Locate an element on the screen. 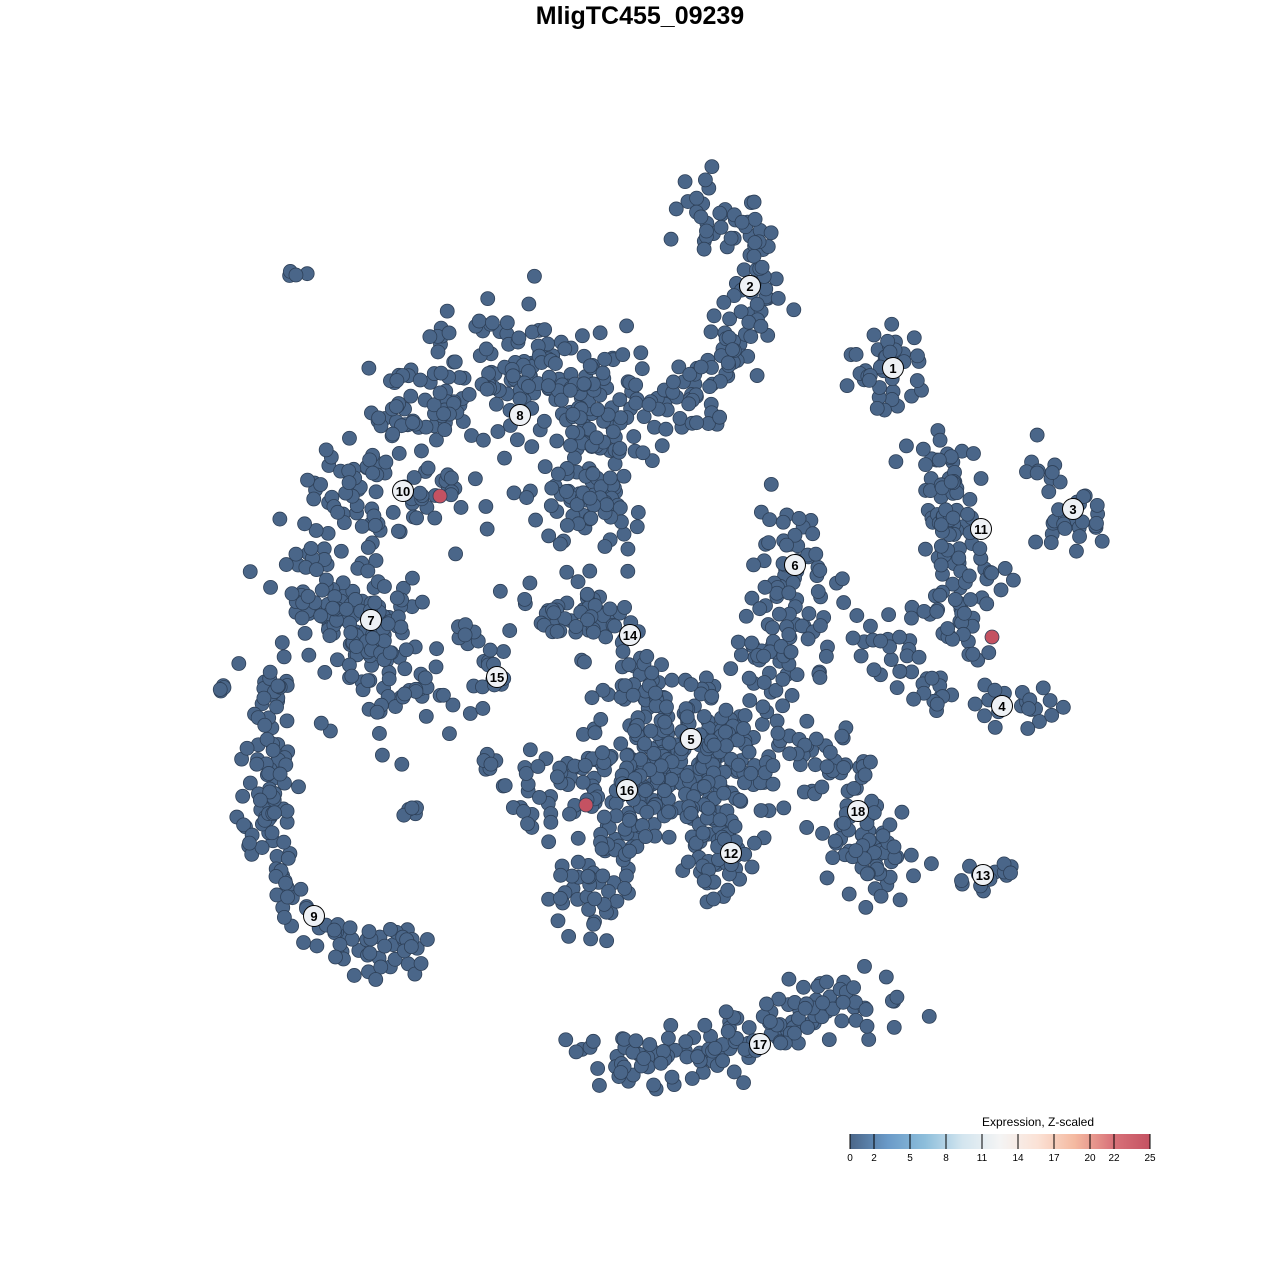 This screenshot has height=1280, width=1280. cluster-label-badge is located at coordinates (981, 529).